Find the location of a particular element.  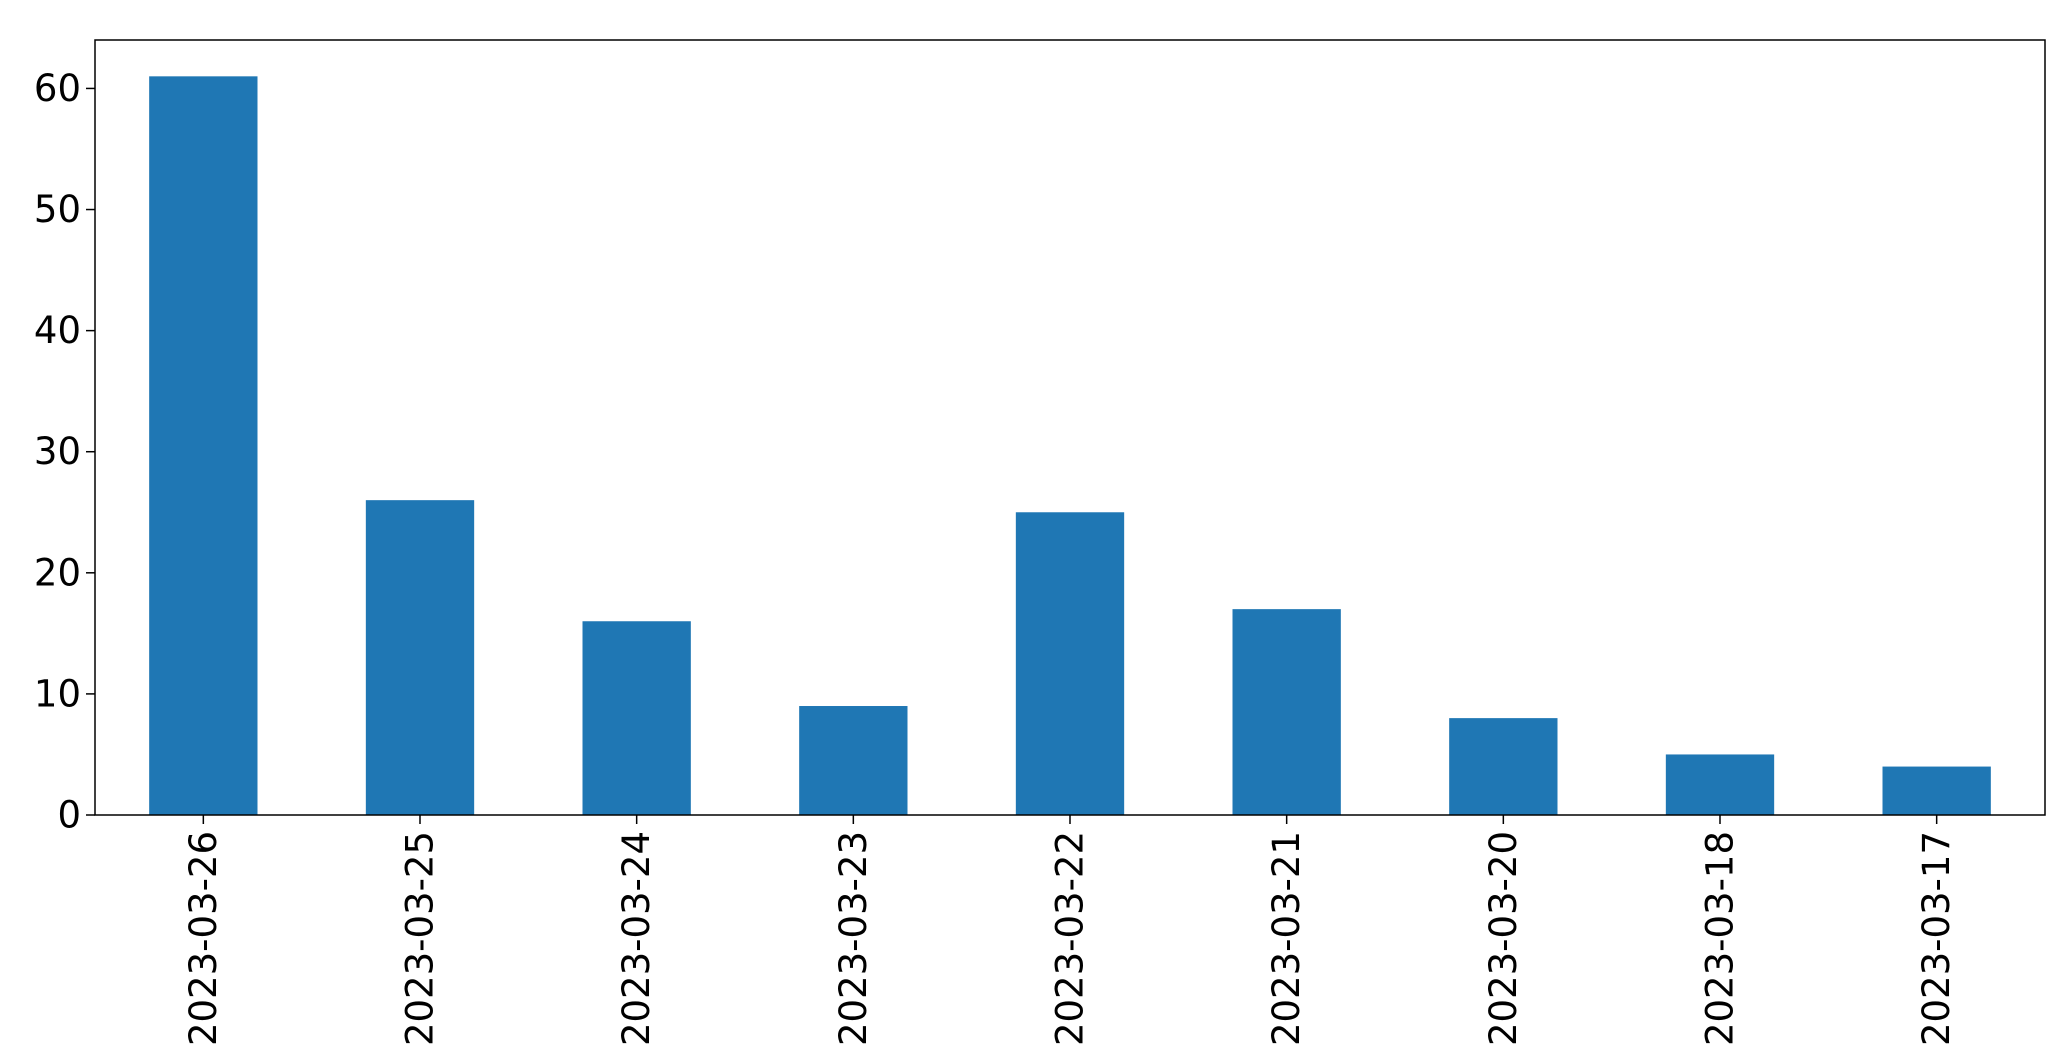

y-tick-label: 50 is located at coordinates (57, 209).